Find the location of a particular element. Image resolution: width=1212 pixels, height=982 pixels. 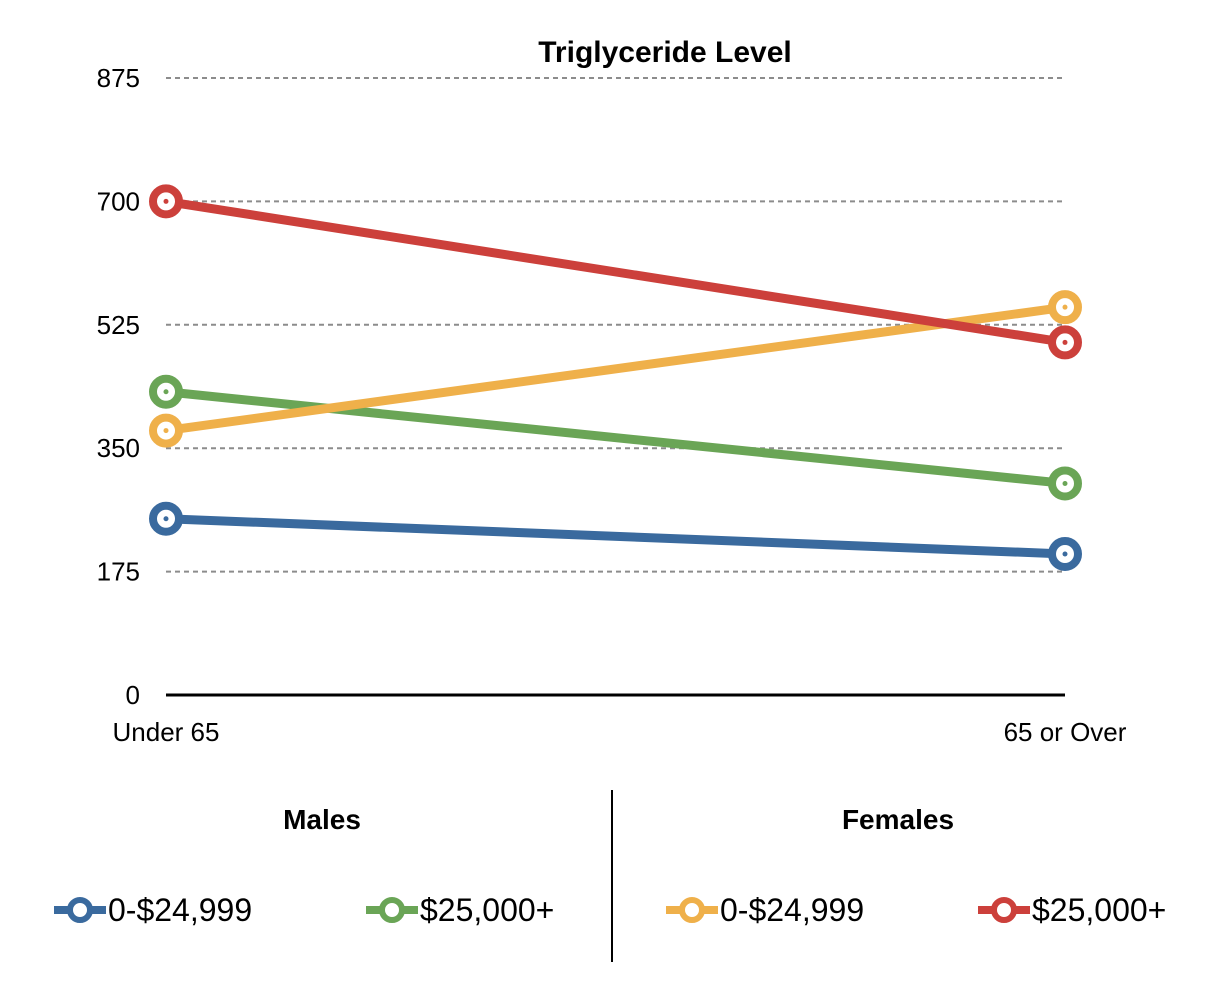

legend-group-males: Males is located at coordinates (322, 819).